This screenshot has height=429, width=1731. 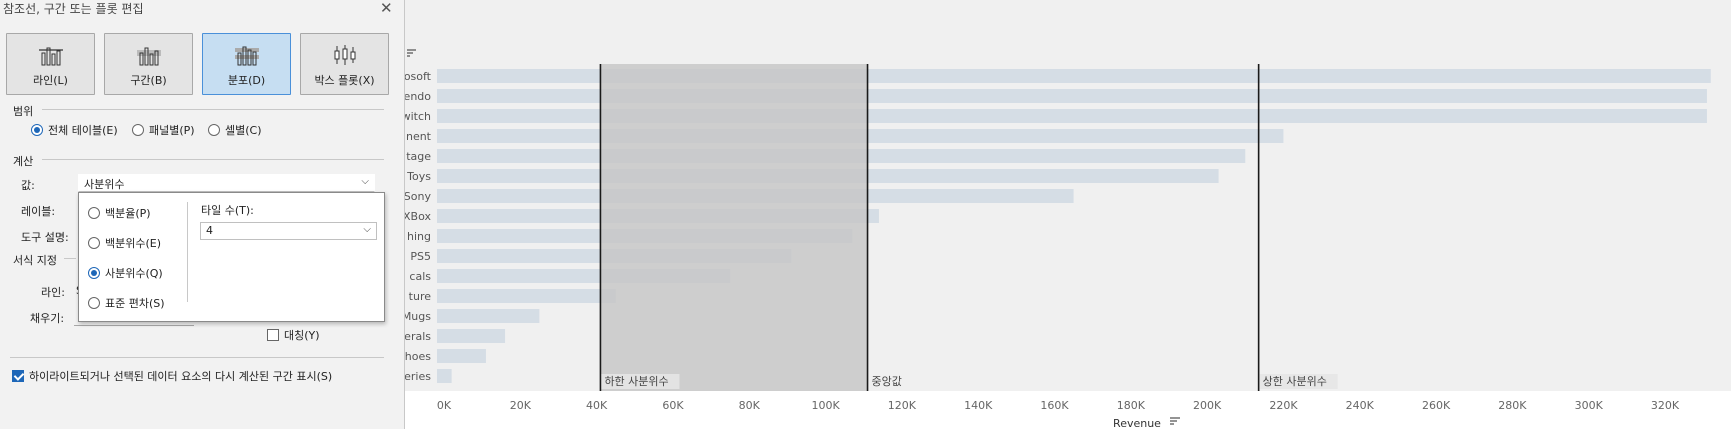 What do you see at coordinates (420, 276) in the screenshot?
I see `category-label: cals` at bounding box center [420, 276].